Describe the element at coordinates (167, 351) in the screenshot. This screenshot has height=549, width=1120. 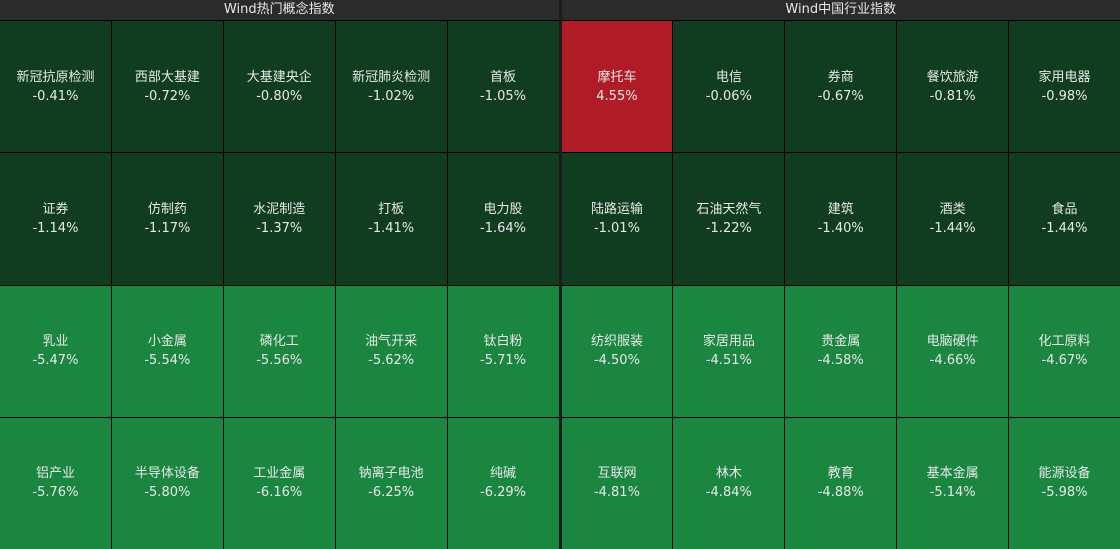
I see `tile: 小金属 -5.54%` at that location.